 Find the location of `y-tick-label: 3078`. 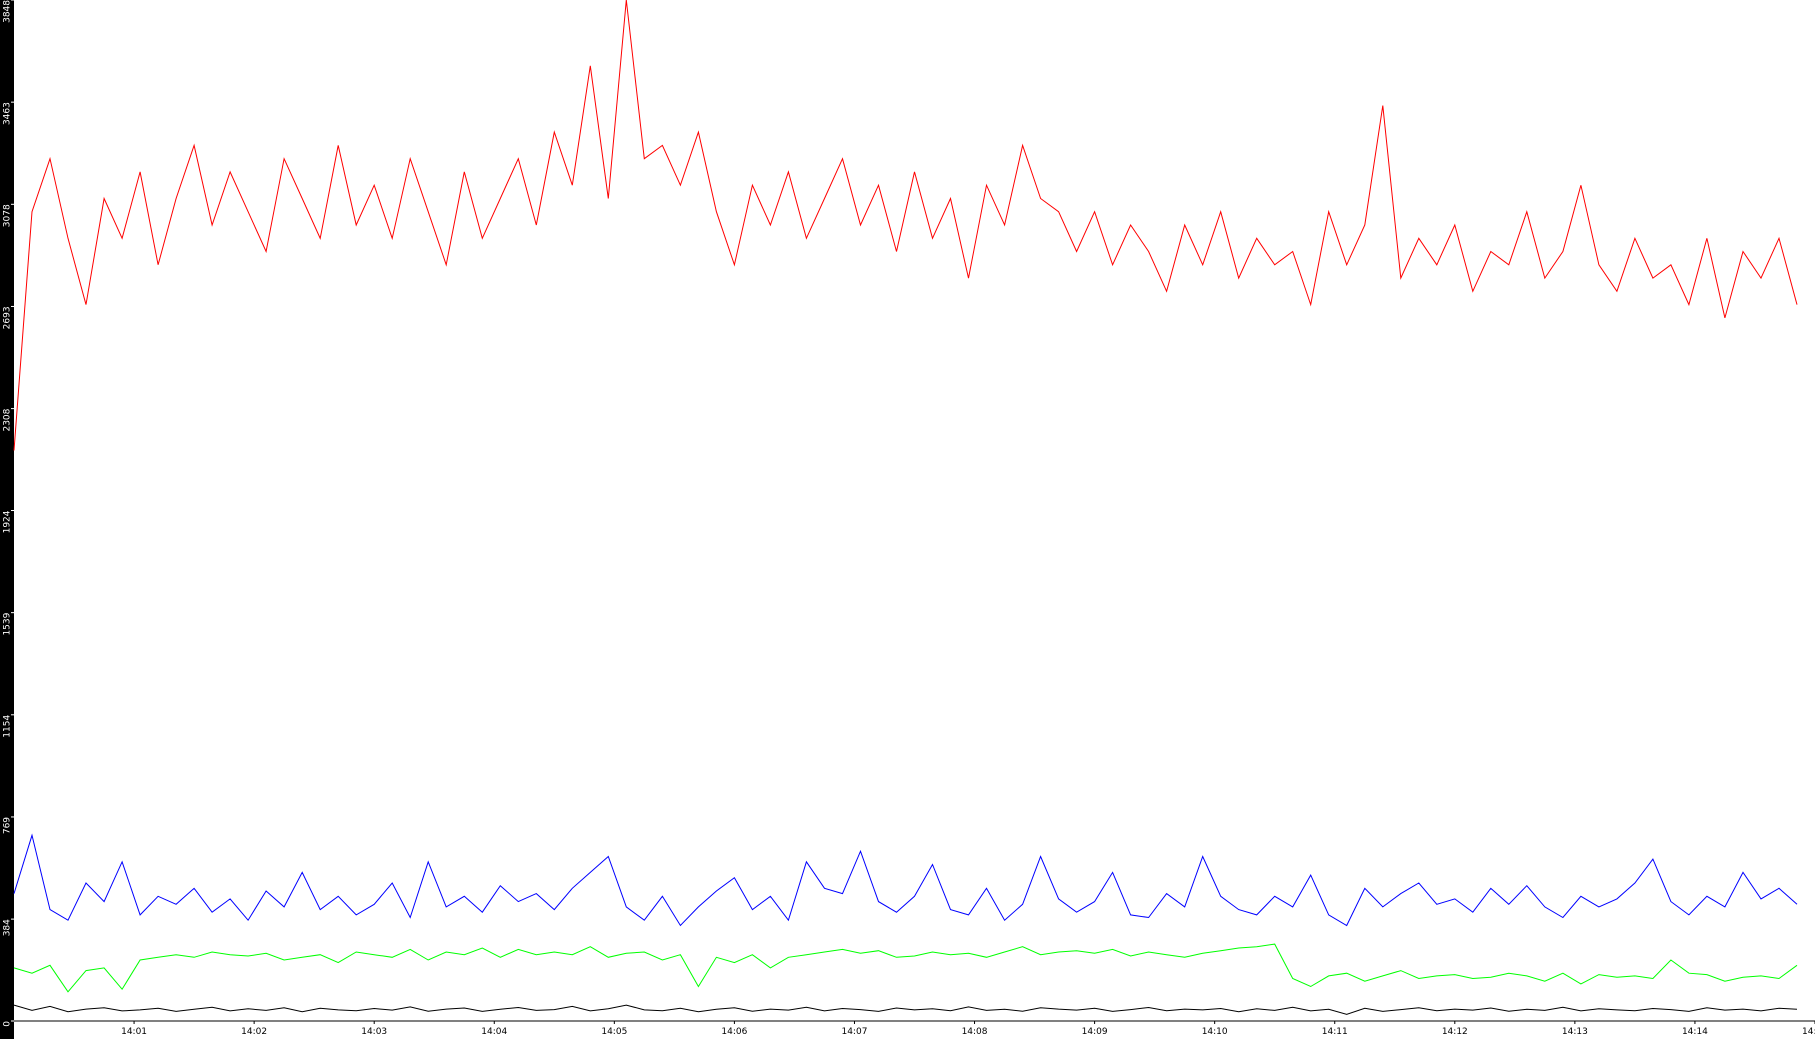

y-tick-label: 3078 is located at coordinates (8, 215).